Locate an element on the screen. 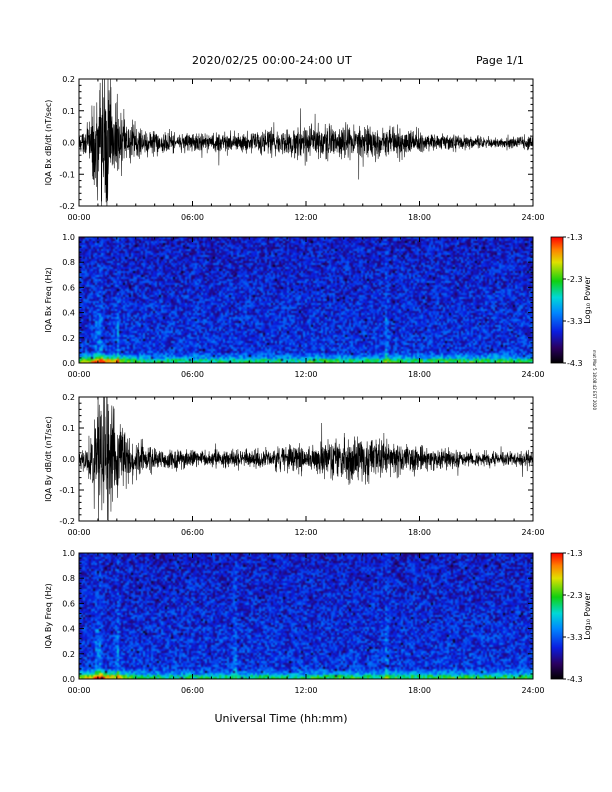 Image resolution: width=612 pixels, height=792 pixels. y-axis-label: IQA By Freq (Hz) is located at coordinates (48, 616).